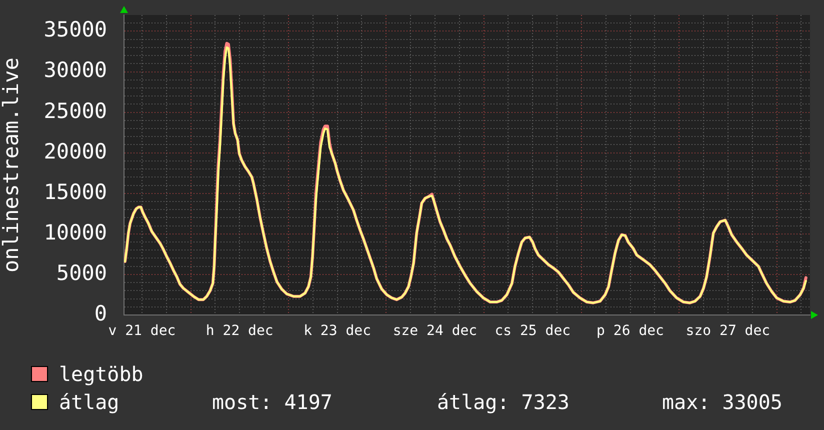  I want to click on y-axis-title: onlinestream.live, so click(12, 165).